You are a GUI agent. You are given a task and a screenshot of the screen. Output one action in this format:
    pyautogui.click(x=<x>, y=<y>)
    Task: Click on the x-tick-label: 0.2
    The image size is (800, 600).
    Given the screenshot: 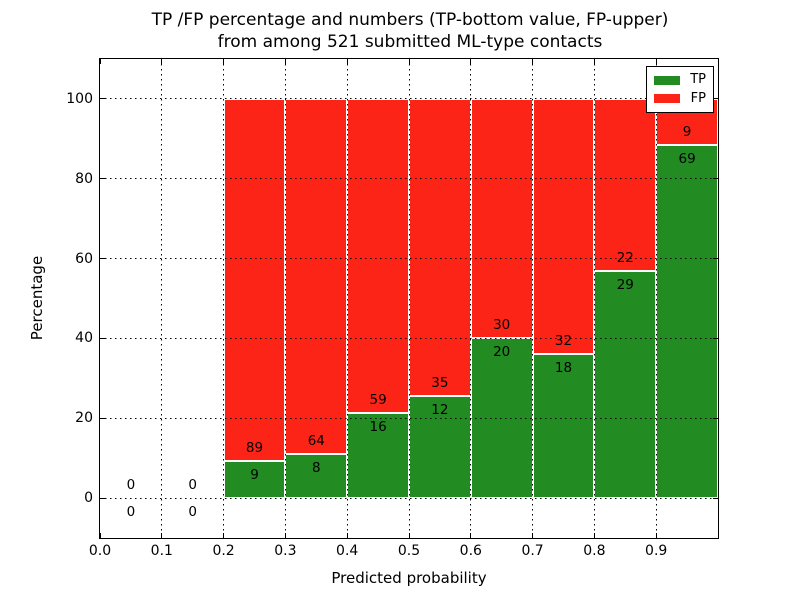 What is the action you would take?
    pyautogui.click(x=223, y=551)
    